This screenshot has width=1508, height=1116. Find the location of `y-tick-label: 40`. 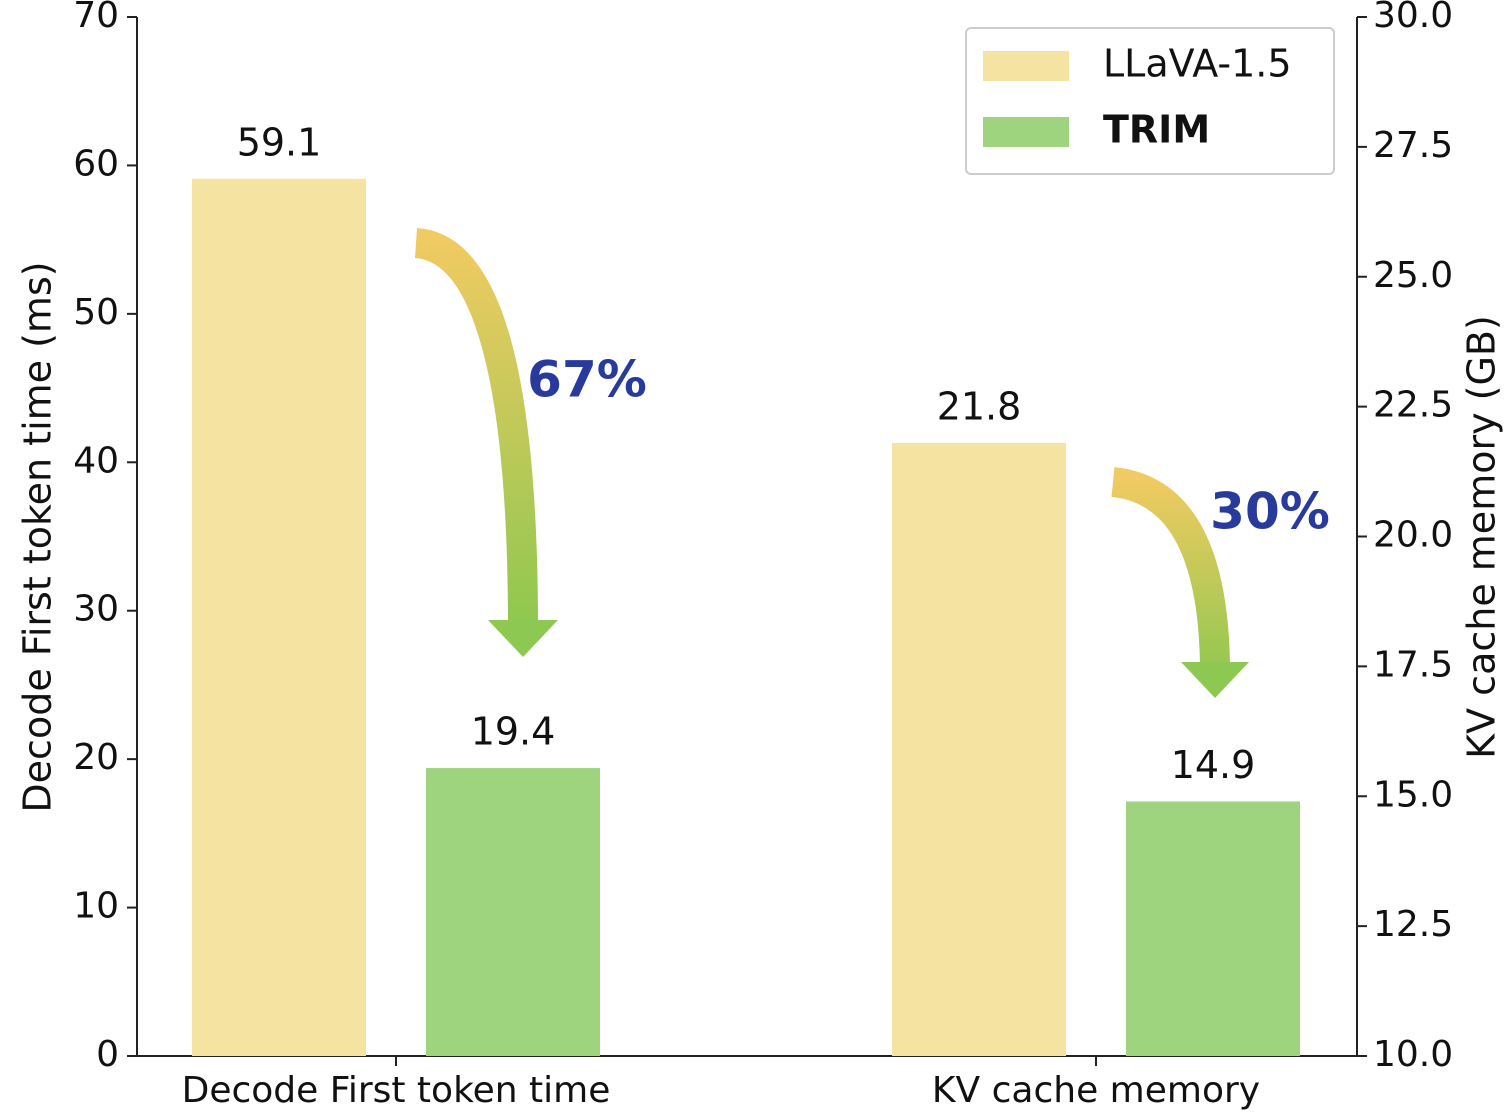

y-tick-label: 40 is located at coordinates (96, 460).